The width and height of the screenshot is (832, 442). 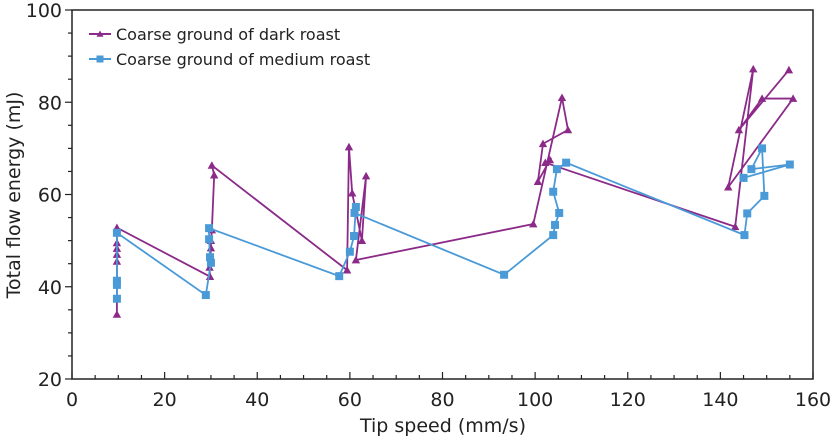 I want to click on legend-item-dark-roast: Coarse ground of dark roast, so click(x=214, y=34).